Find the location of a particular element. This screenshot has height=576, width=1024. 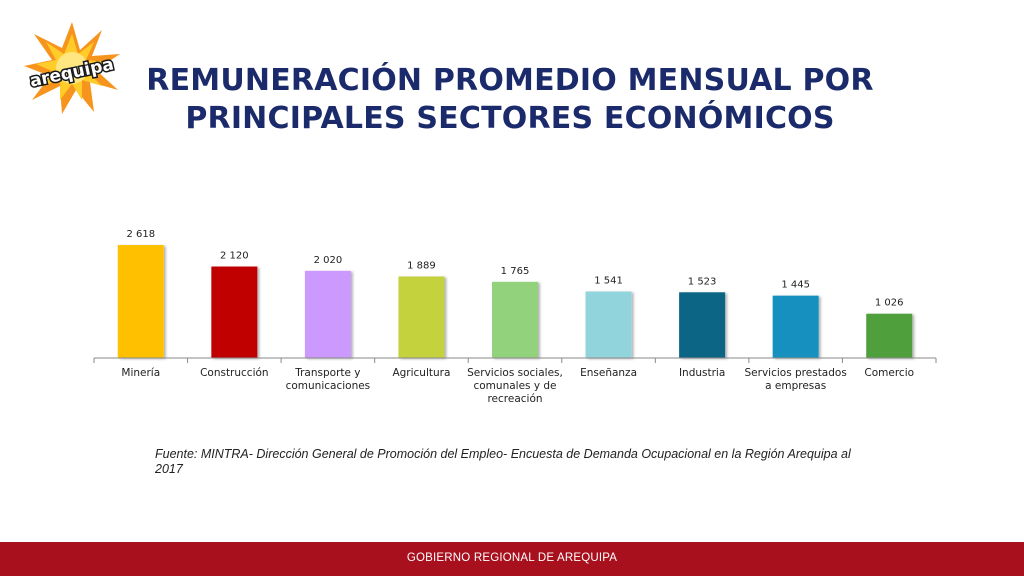

bar-value-label: 2 020 is located at coordinates (328, 260).